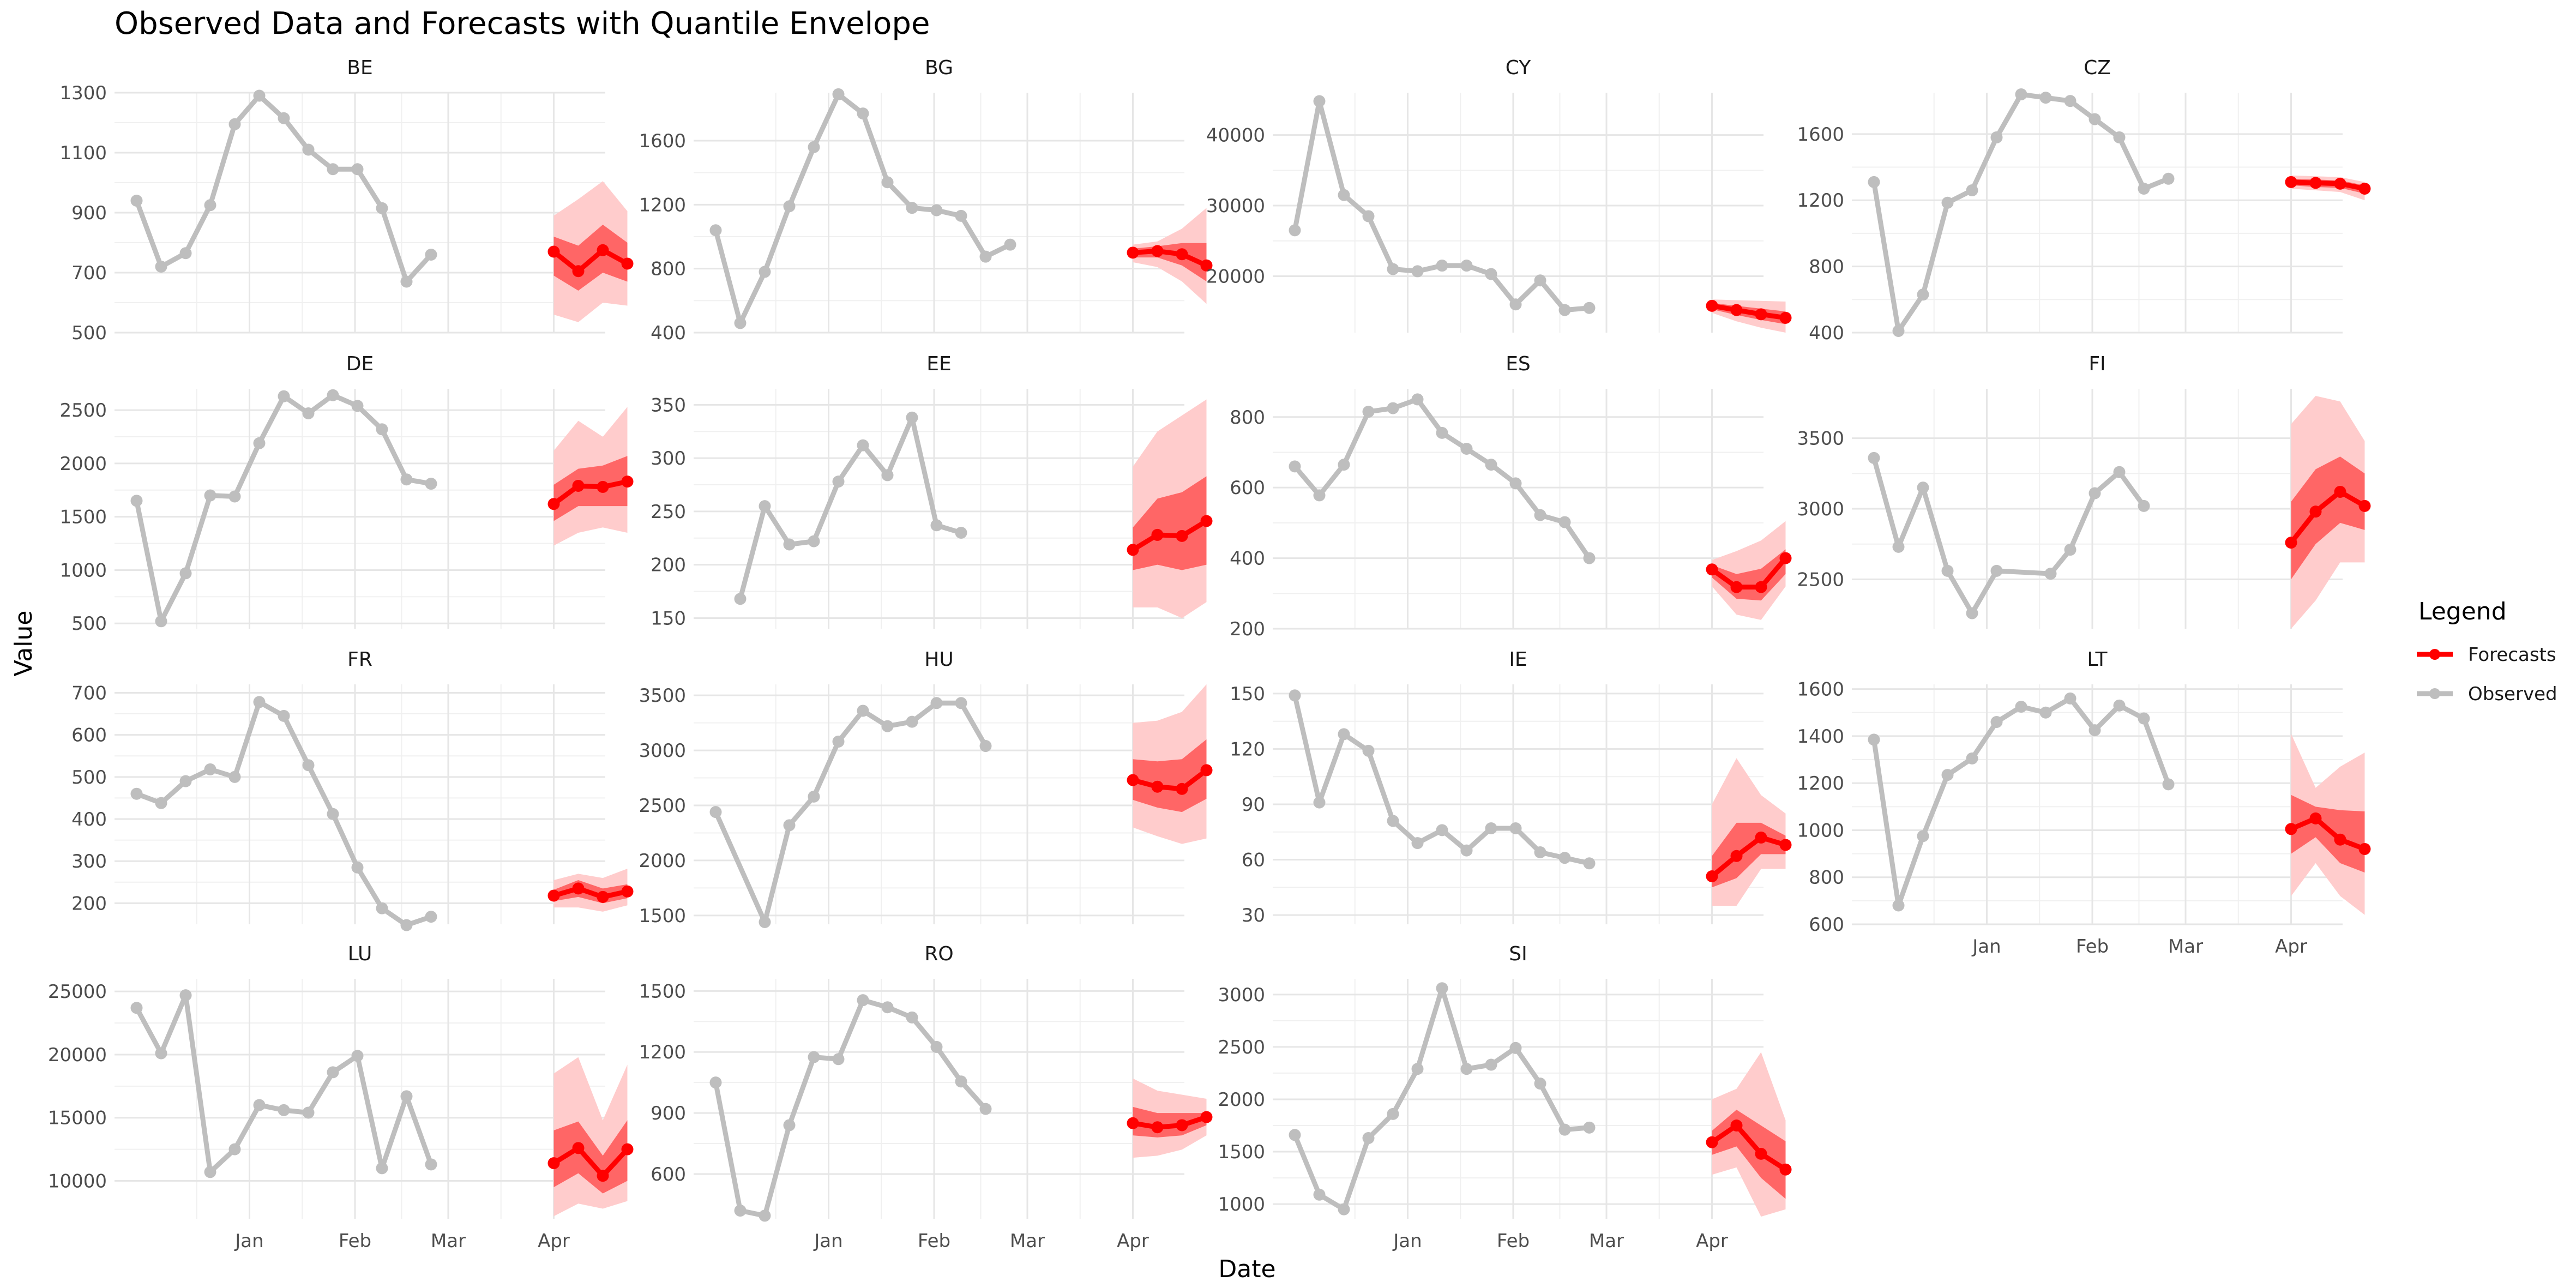 The width and height of the screenshot is (2576, 1288). What do you see at coordinates (1247, 694) in the screenshot?
I see `y-tick-label: 150` at bounding box center [1247, 694].